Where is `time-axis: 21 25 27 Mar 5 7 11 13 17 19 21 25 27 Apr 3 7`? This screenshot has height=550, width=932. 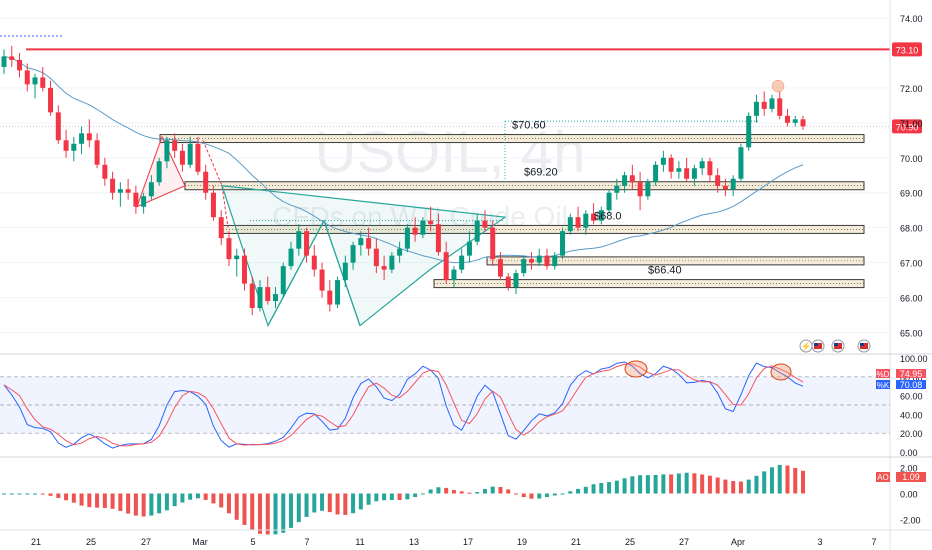 time-axis: 21 25 27 Mar 5 7 11 13 17 19 21 25 27 Apr 3 7 is located at coordinates (454, 542).